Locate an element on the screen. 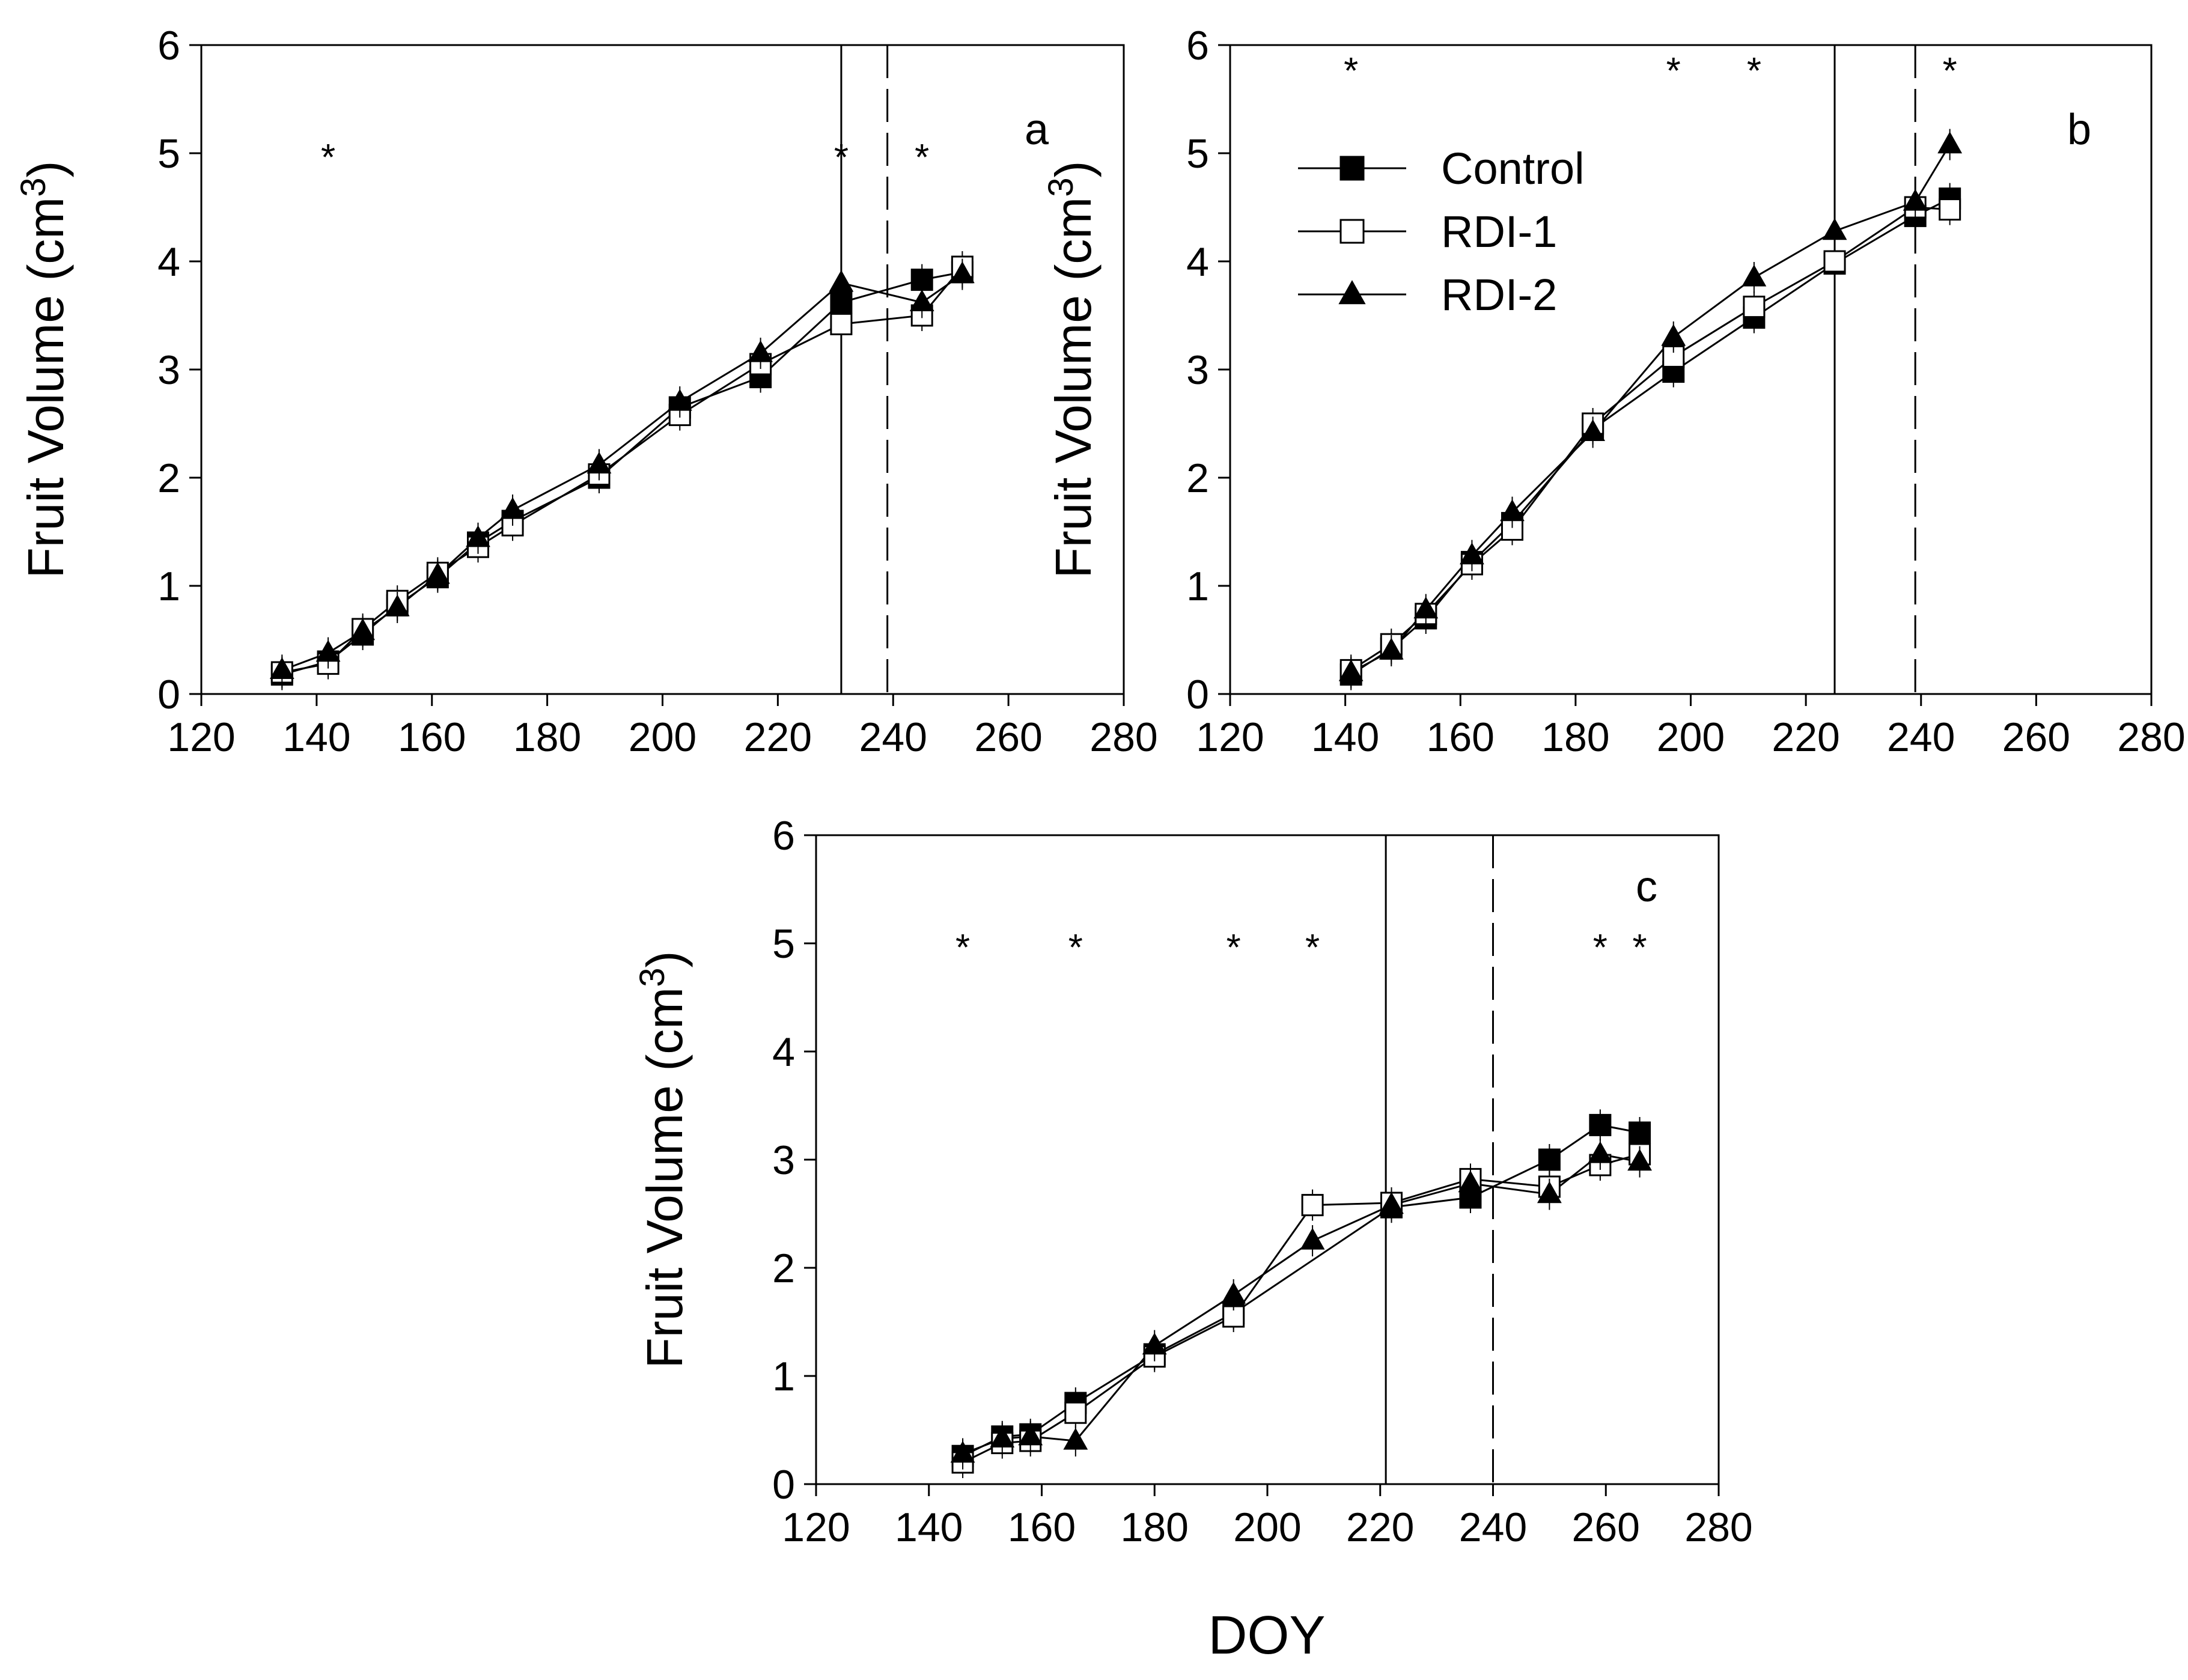 This screenshot has height=1680, width=2188. x-axis-title: DOY is located at coordinates (1266, 1635).